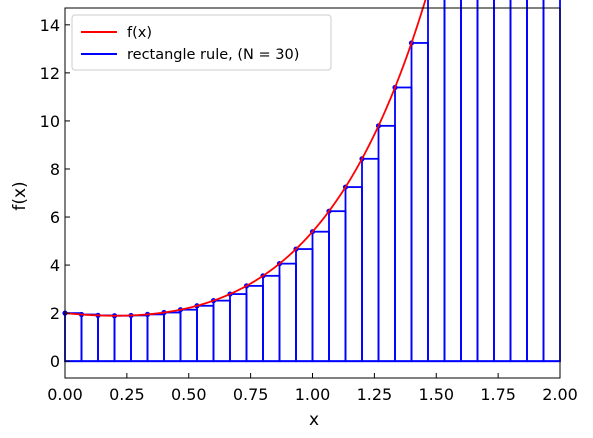 This screenshot has height=438, width=593. What do you see at coordinates (55, 265) in the screenshot?
I see `y-tick-label-2: 4` at bounding box center [55, 265].